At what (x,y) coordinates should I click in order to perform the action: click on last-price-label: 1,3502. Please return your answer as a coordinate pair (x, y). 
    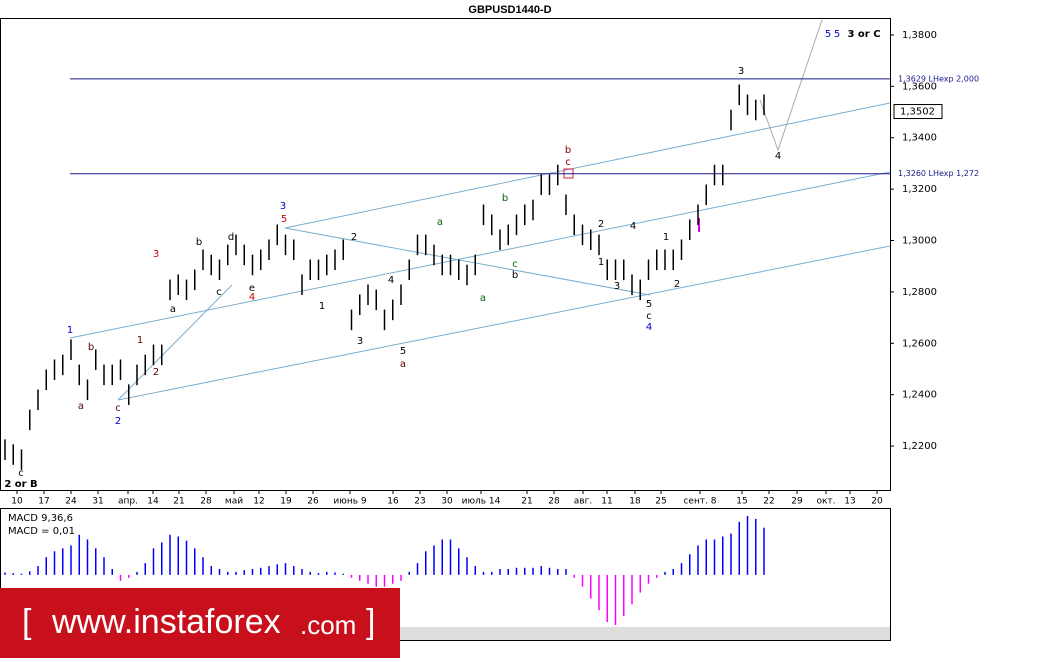
    Looking at the image, I should click on (917, 112).